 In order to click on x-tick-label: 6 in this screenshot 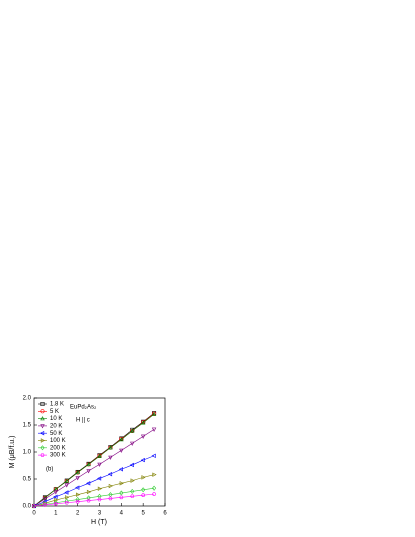, I will do `click(165, 514)`.